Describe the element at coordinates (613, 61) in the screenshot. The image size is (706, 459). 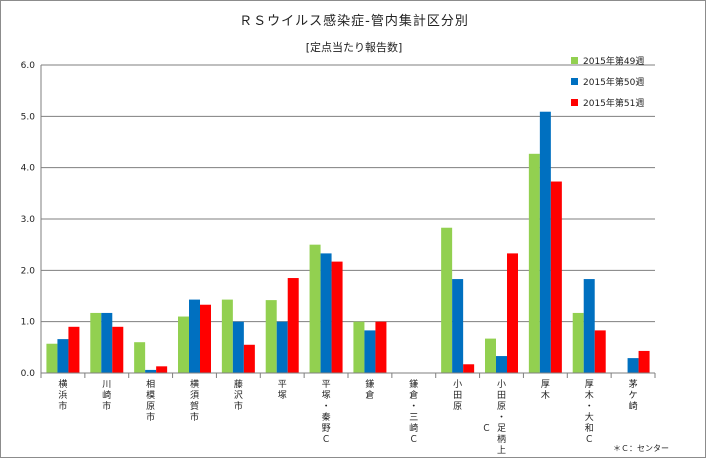
I see `legend-label: 2015年第49週` at that location.